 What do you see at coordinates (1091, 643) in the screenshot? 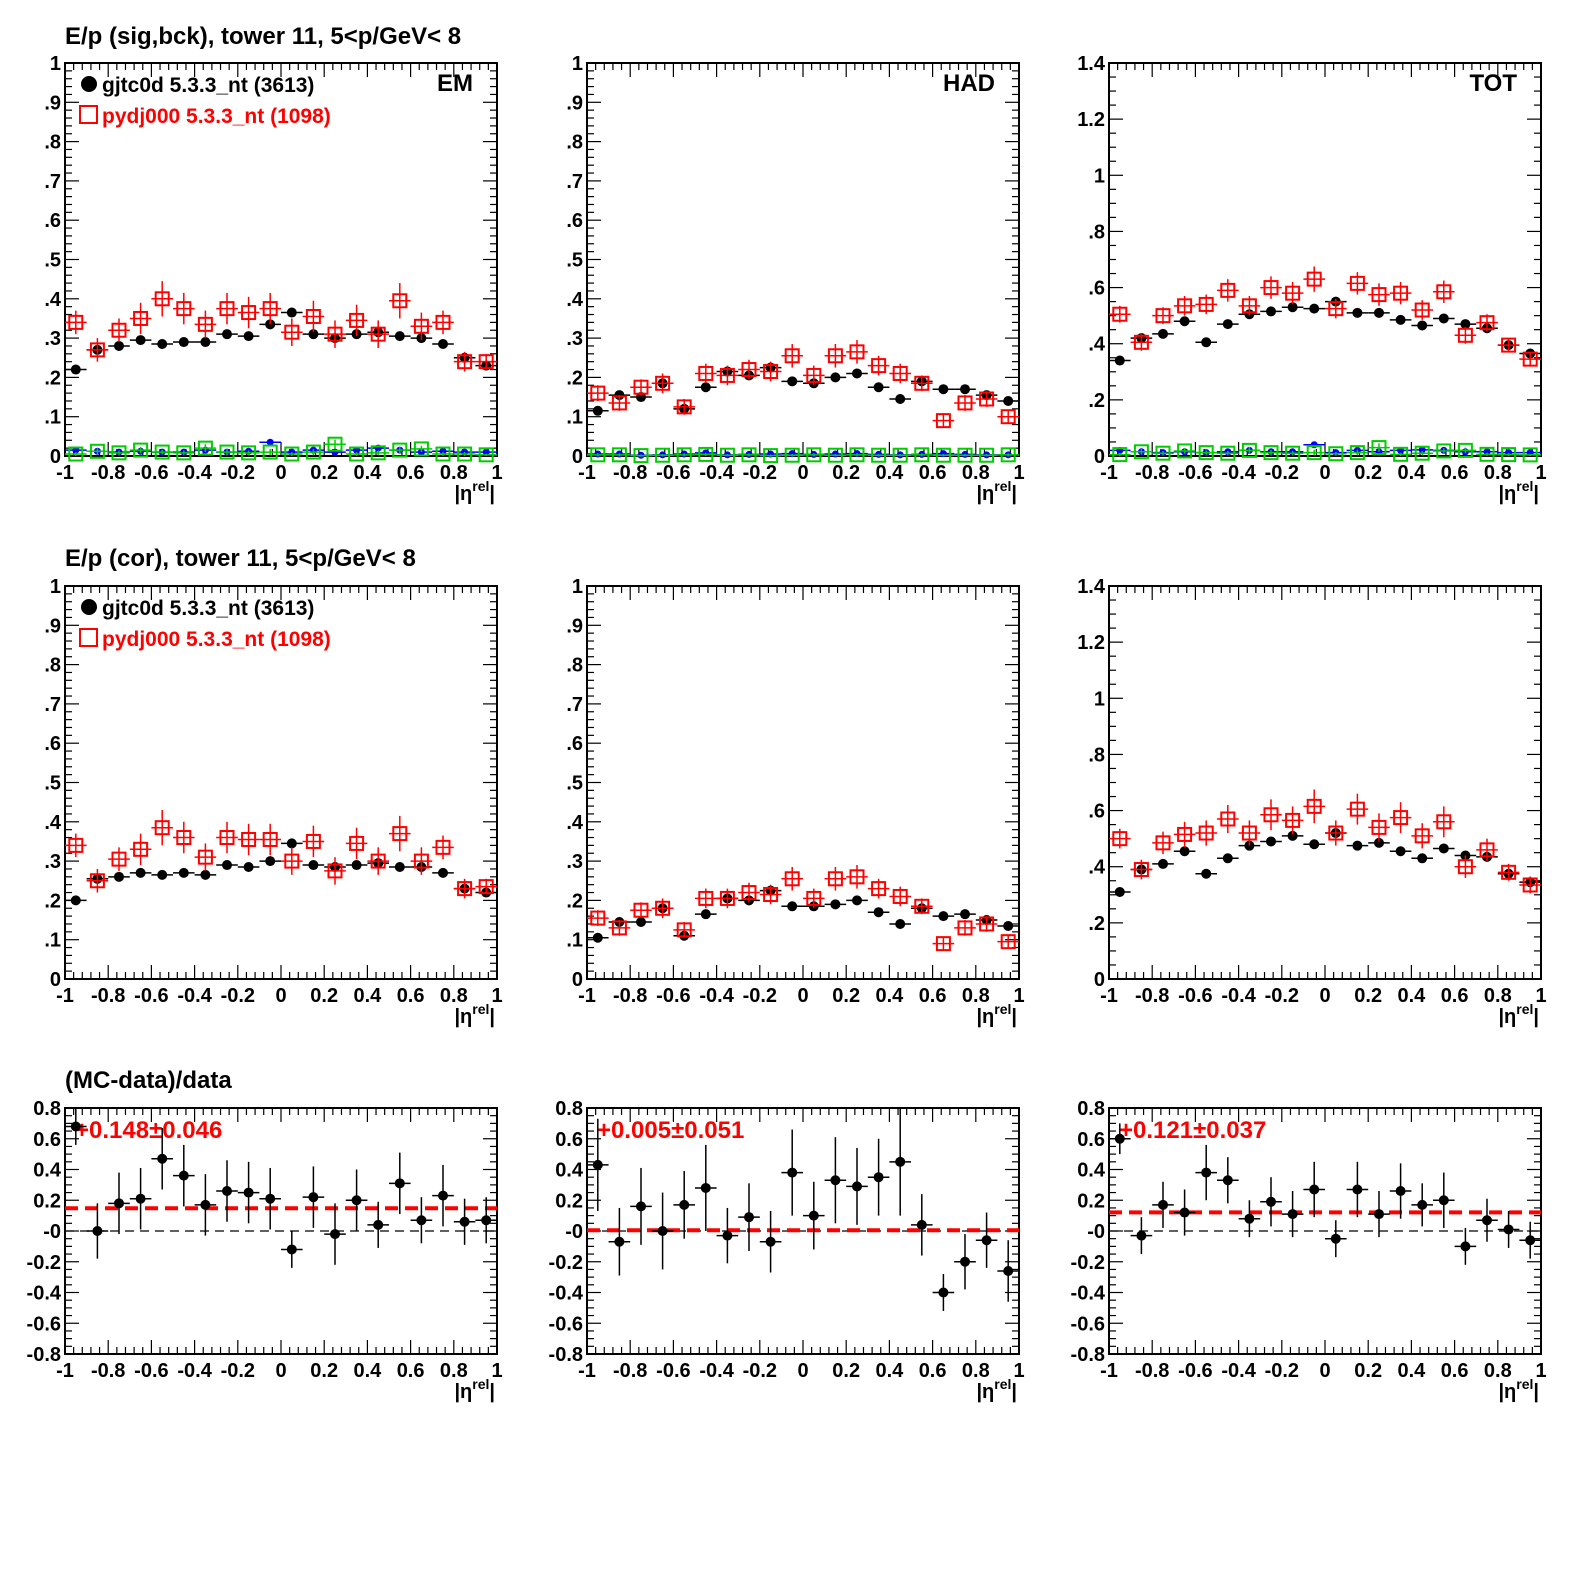
I see `y-tick-label: 1.2` at bounding box center [1091, 643].